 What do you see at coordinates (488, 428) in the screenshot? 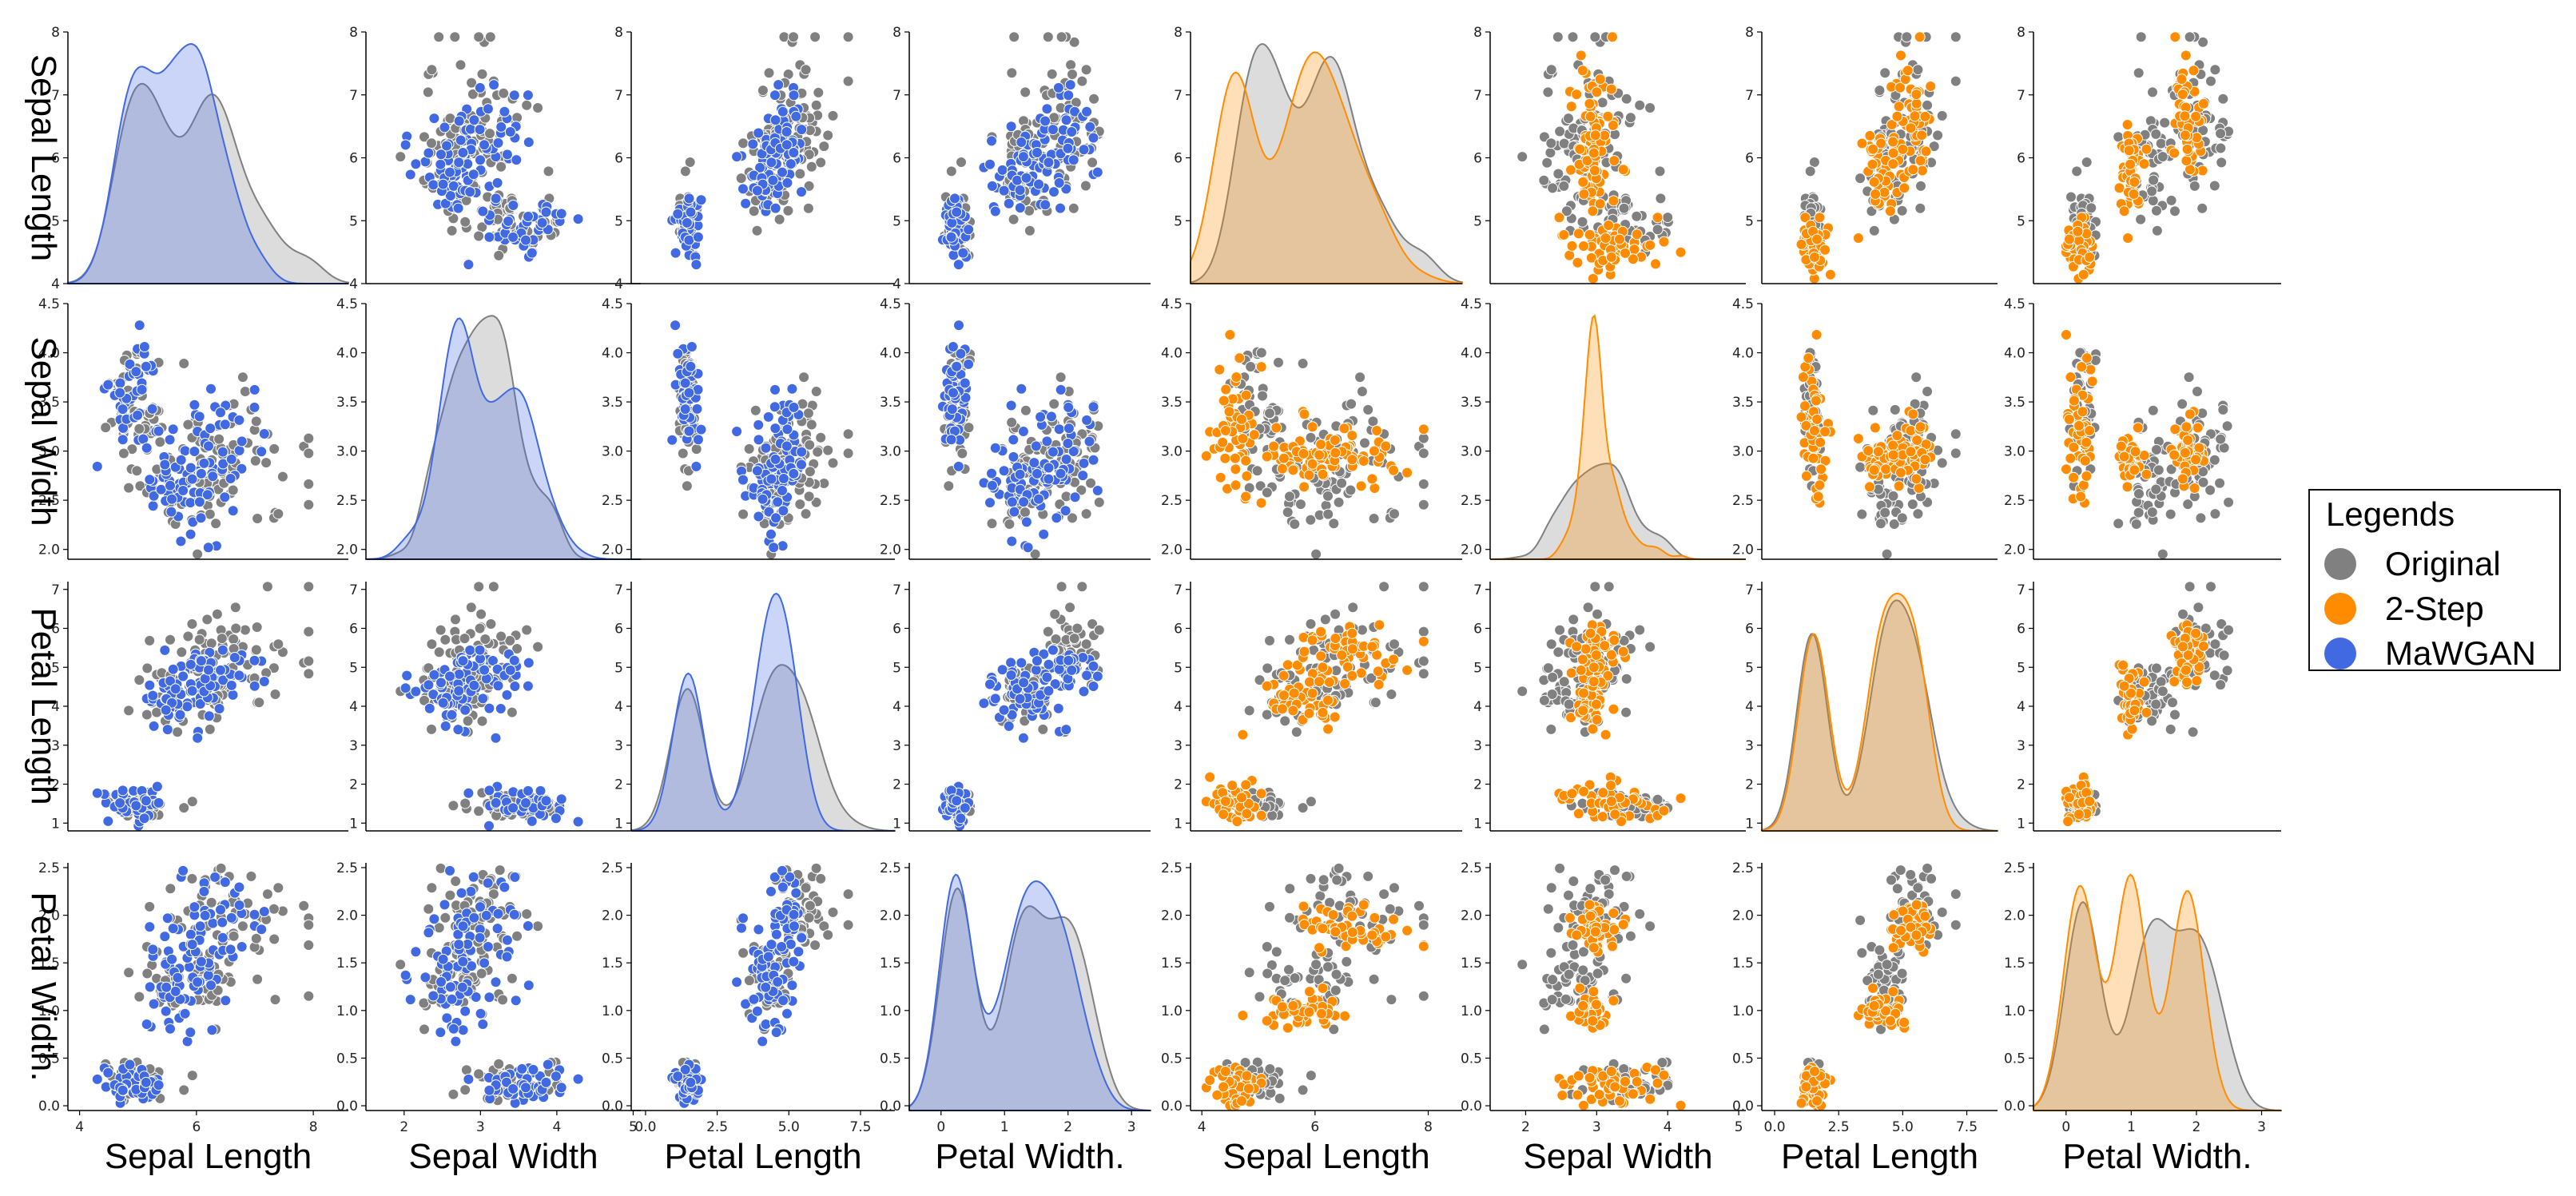
I see `subplot-p0-r1-c1: 2.02.53.03.54.04.5` at bounding box center [488, 428].